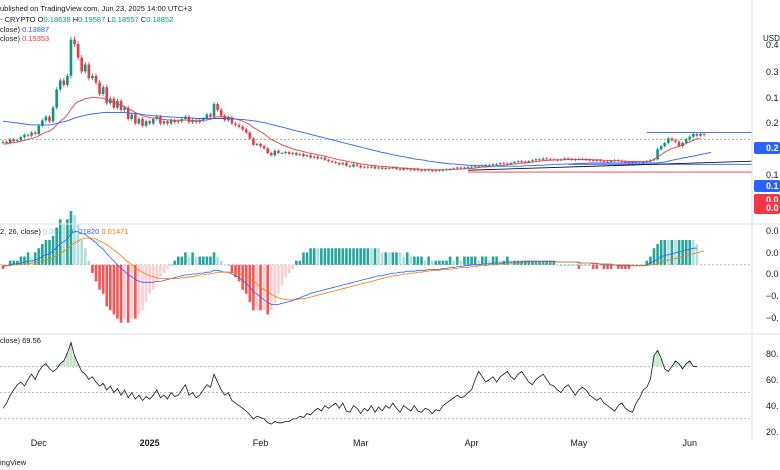  What do you see at coordinates (772, 296) in the screenshot?
I see `macd-tick-label: −0.` at bounding box center [772, 296].